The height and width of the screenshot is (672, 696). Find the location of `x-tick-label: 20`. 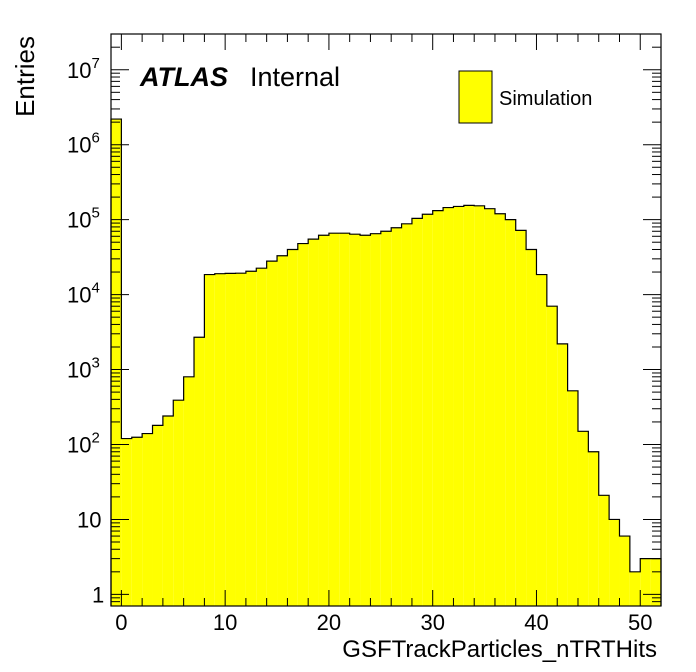

x-tick-label: 20 is located at coordinates (329, 622).